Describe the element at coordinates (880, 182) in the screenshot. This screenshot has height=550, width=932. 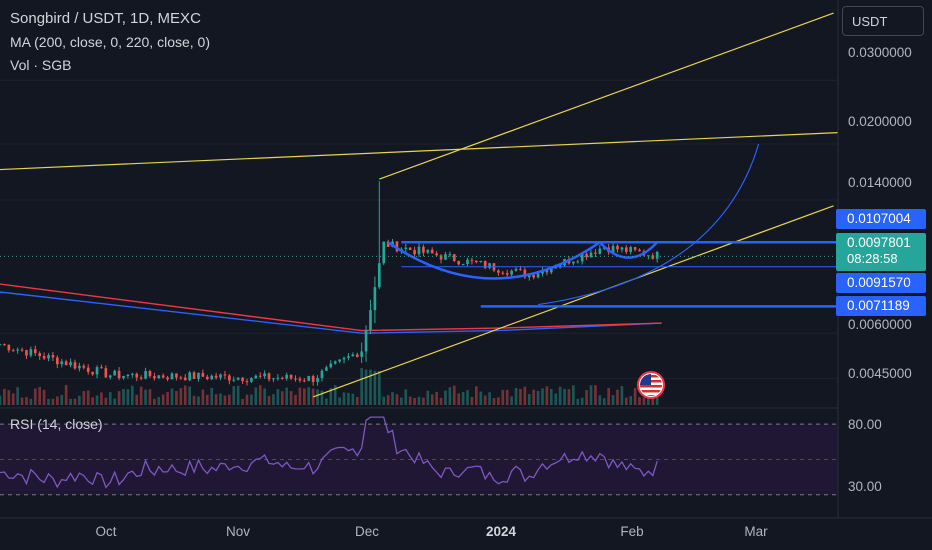
I see `price-tick: 0.0140000` at that location.